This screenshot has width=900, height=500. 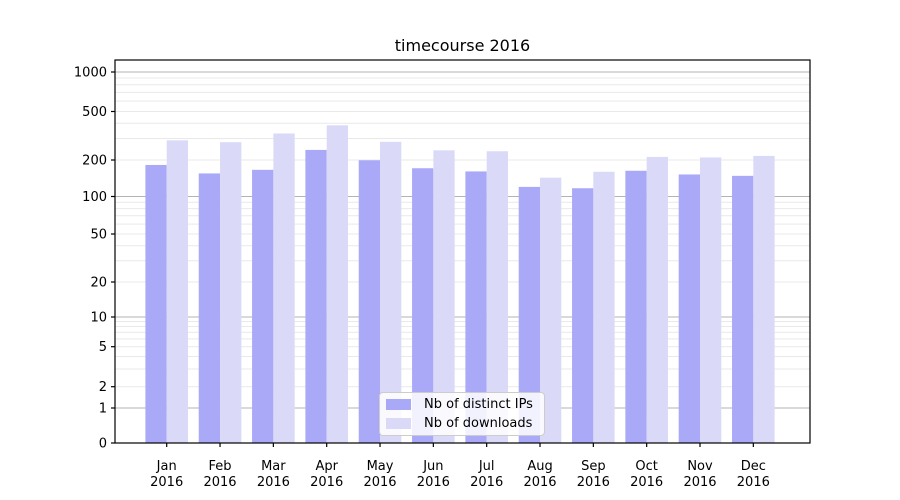 What do you see at coordinates (486, 482) in the screenshot?
I see `x-tick-sublabel-jul: 2016` at bounding box center [486, 482].